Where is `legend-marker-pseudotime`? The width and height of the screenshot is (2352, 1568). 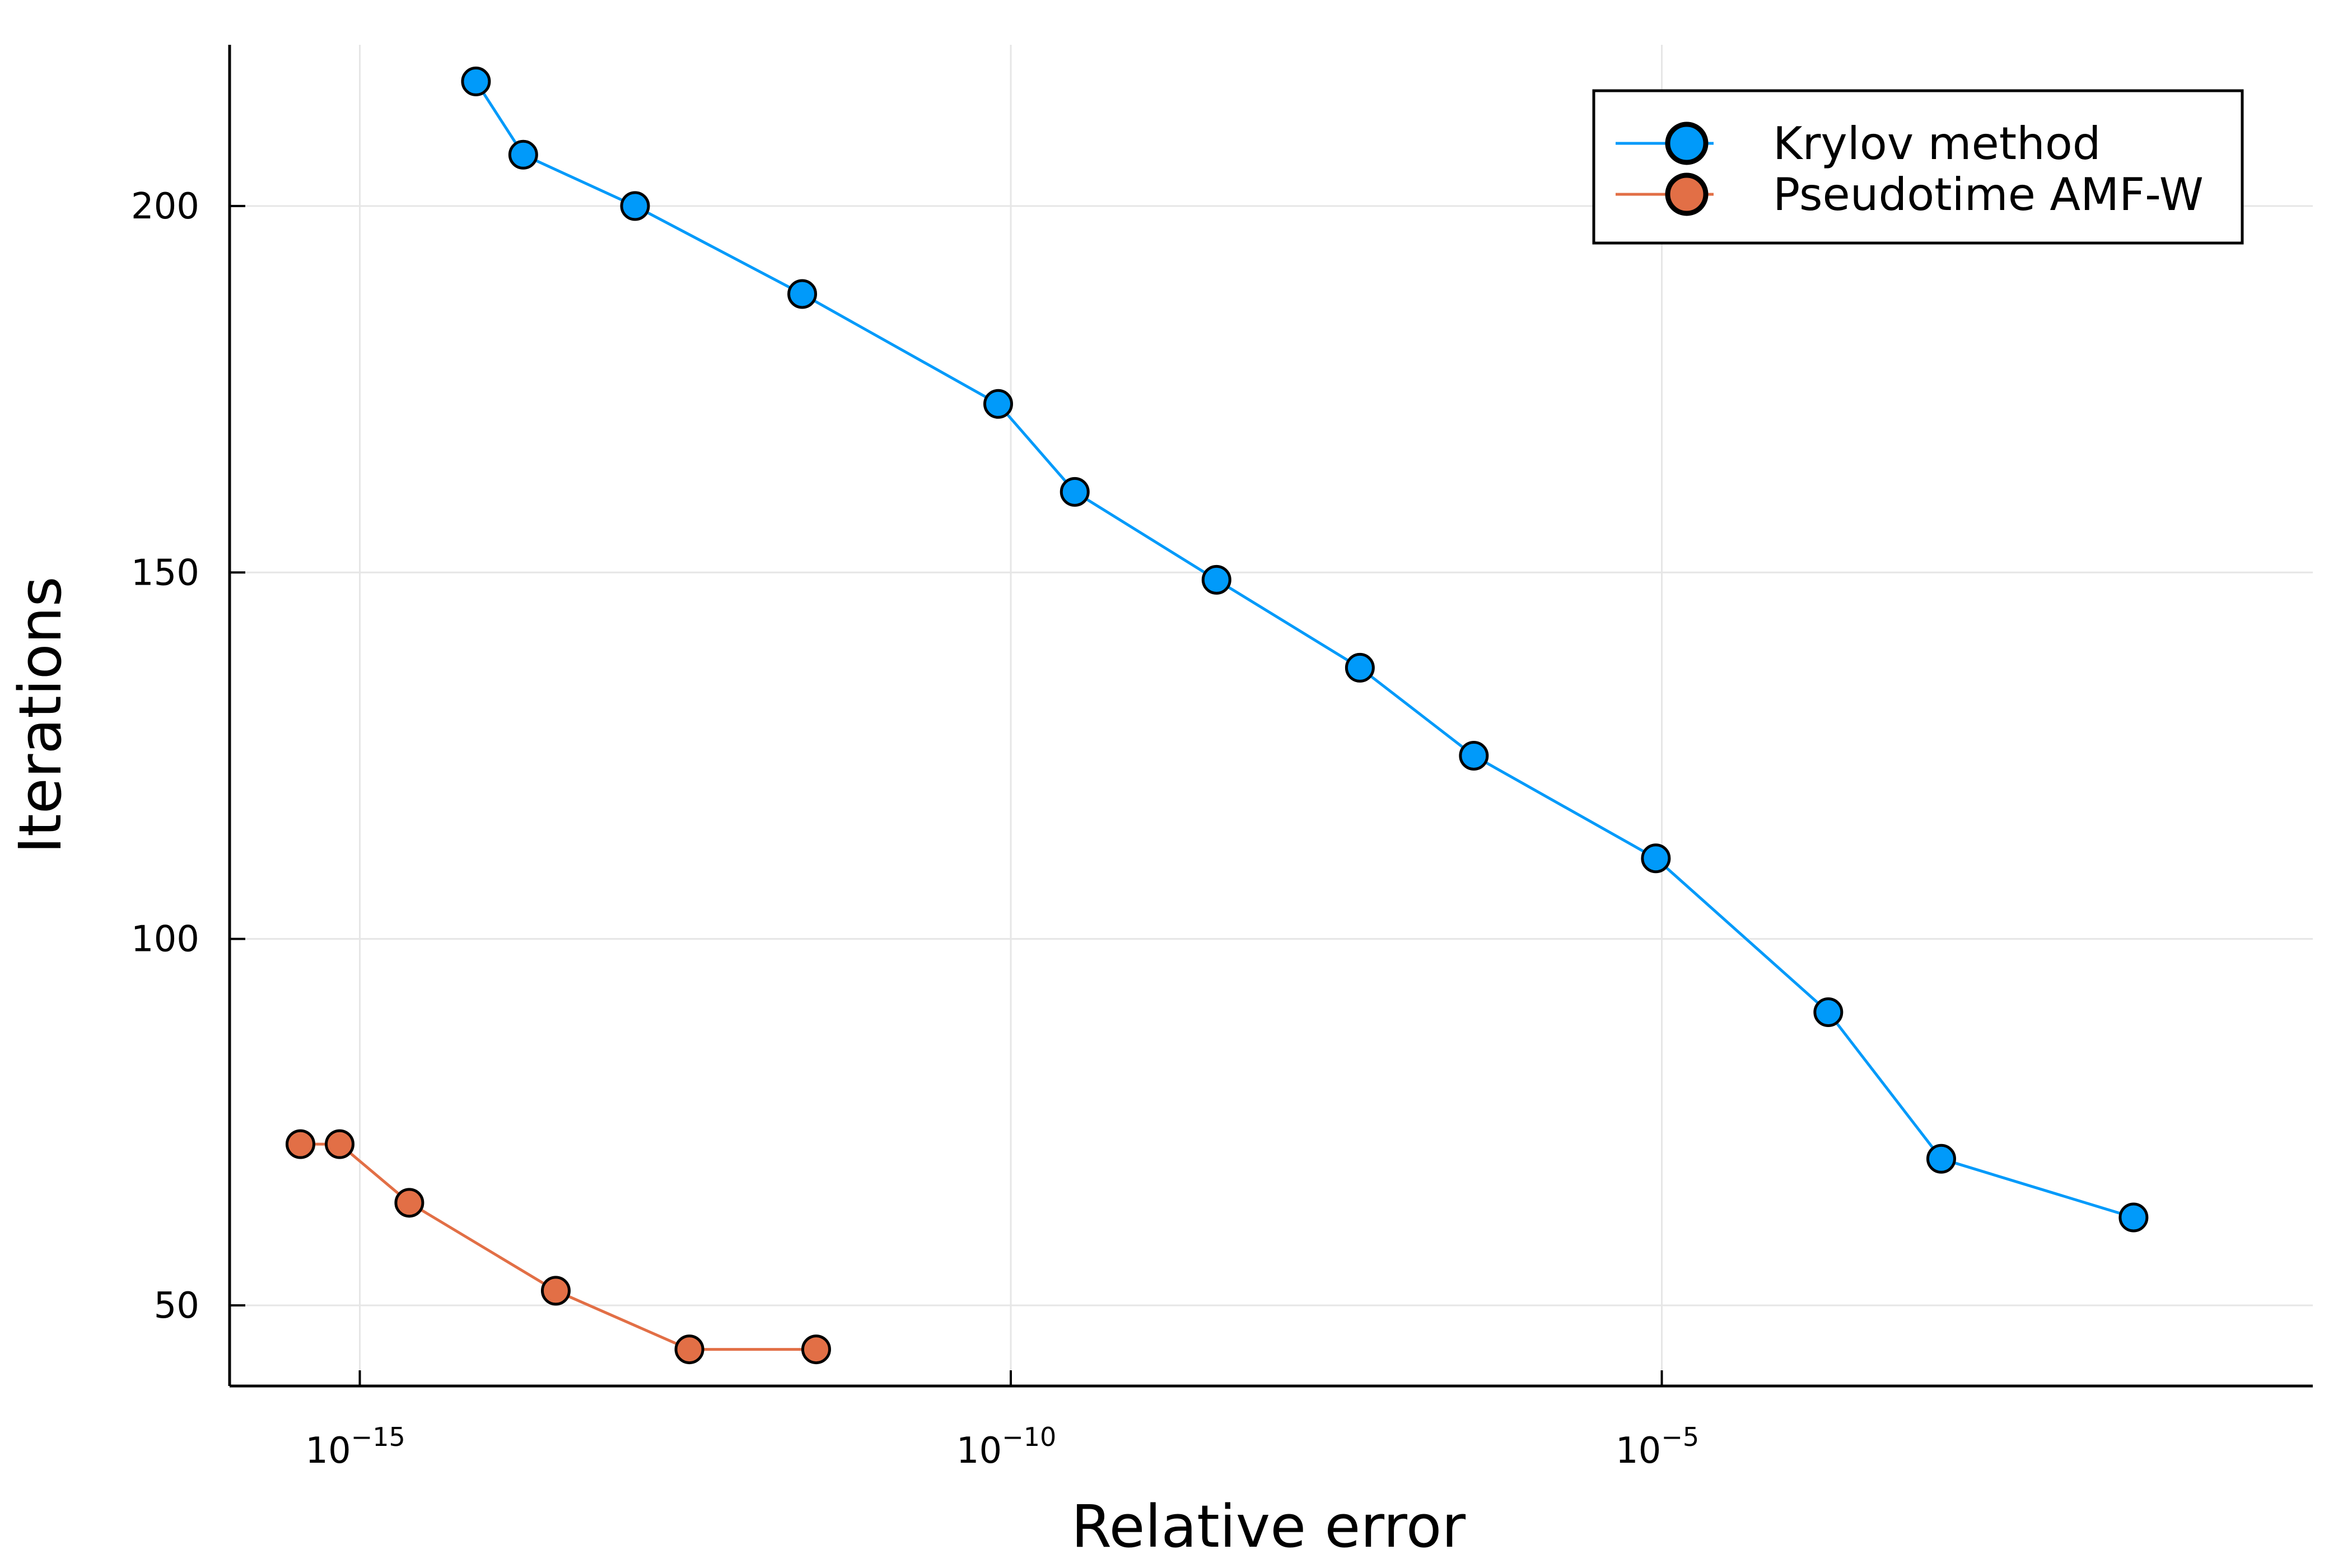
legend-marker-pseudotime is located at coordinates (1687, 194).